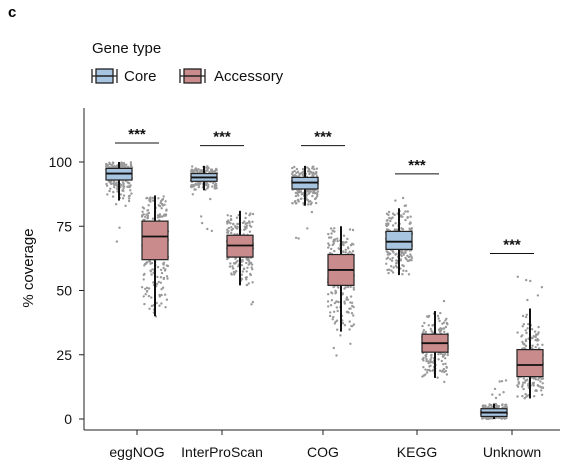 Image resolution: width=574 pixels, height=465 pixels. Describe the element at coordinates (28, 267) in the screenshot. I see `y-axis-label: % coverage` at that location.